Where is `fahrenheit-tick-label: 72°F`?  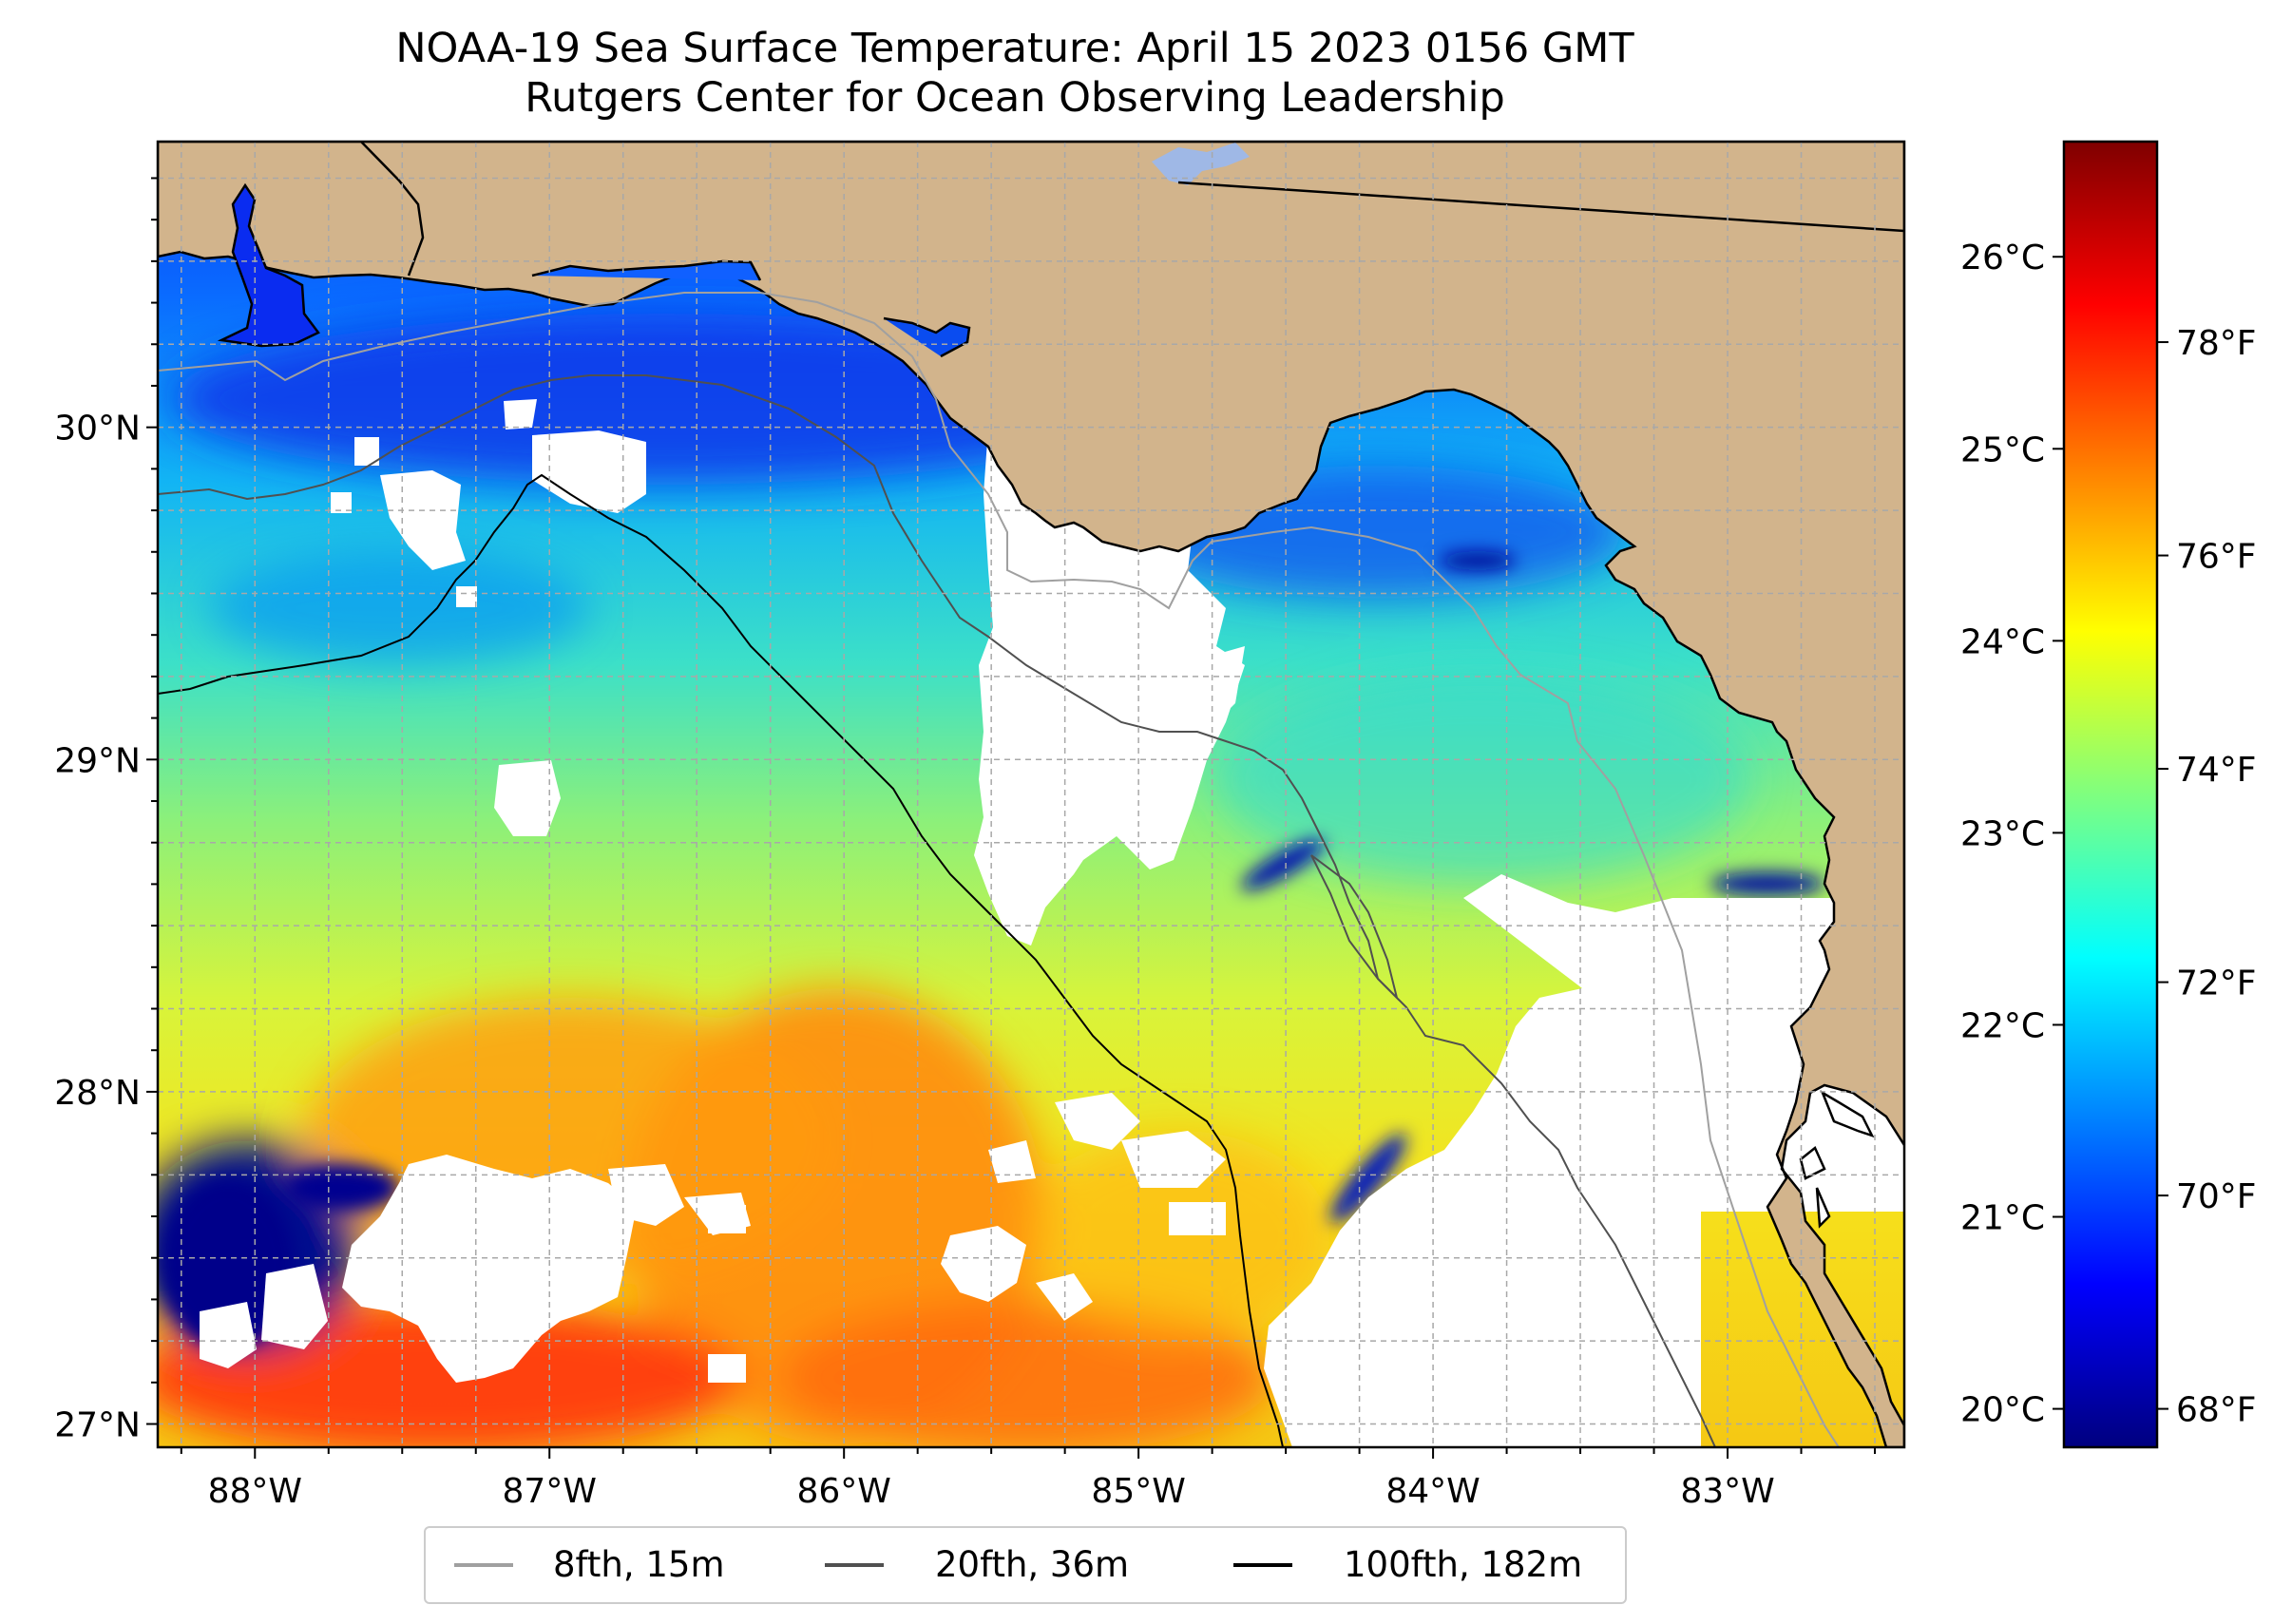 fahrenheit-tick-label: 72°F is located at coordinates (2216, 984).